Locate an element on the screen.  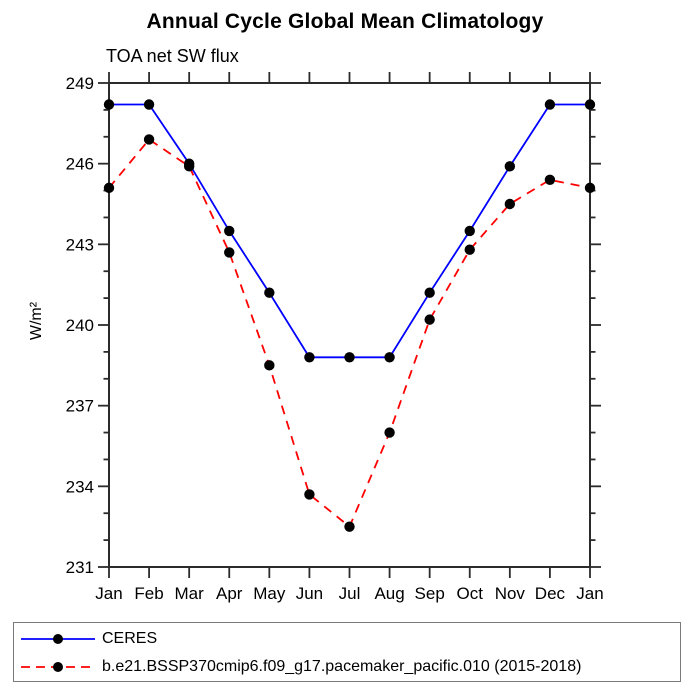
x-axis-tick-label: Feb is located at coordinates (148, 593).